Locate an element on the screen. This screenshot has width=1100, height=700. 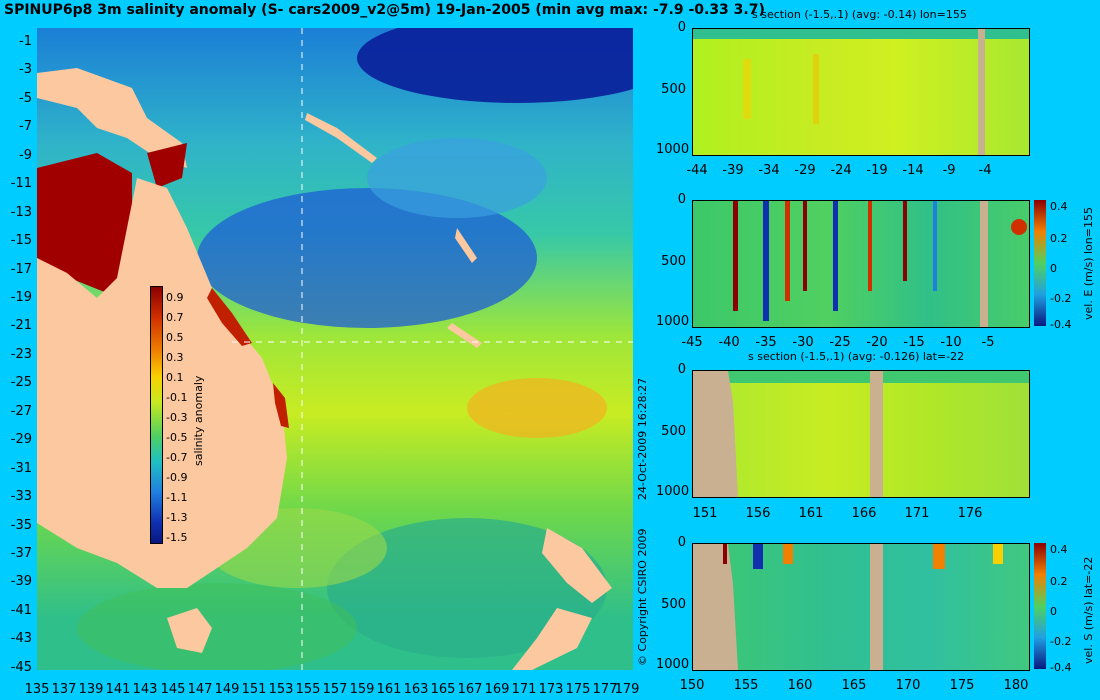
colorbar-tick: 0.9 is located at coordinates (175, 297).